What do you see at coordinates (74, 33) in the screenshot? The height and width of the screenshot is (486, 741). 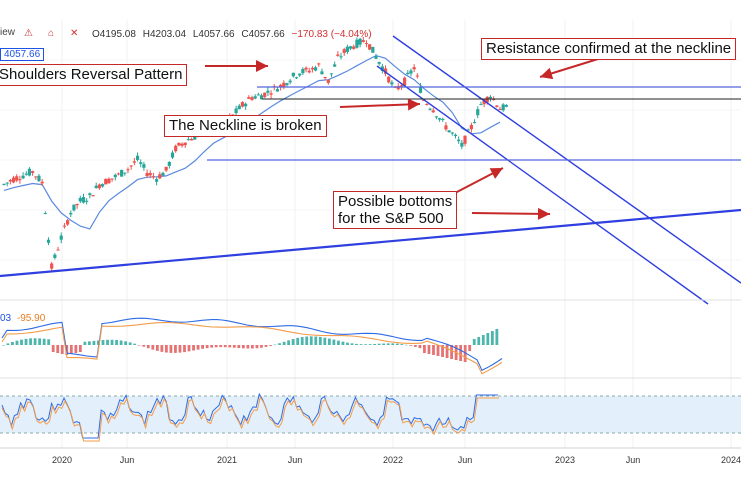 I see `close-icon: ✕` at bounding box center [74, 33].